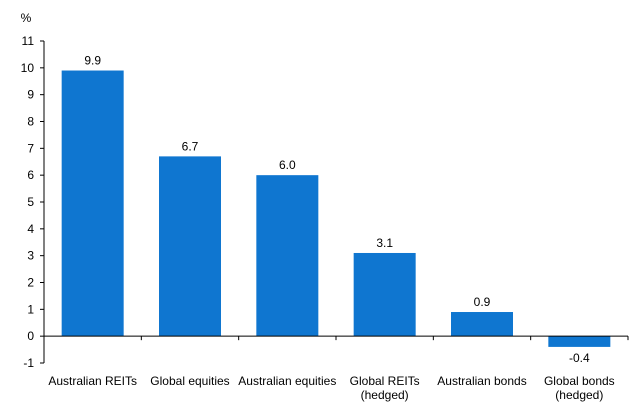 The image size is (630, 408). What do you see at coordinates (30, 95) in the screenshot?
I see `y-tick-label: 9` at bounding box center [30, 95].